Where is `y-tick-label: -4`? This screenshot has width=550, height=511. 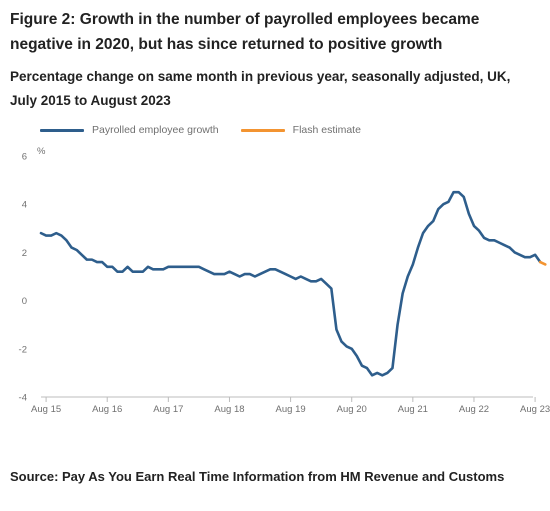
y-tick-label: -4 is located at coordinates (23, 398).